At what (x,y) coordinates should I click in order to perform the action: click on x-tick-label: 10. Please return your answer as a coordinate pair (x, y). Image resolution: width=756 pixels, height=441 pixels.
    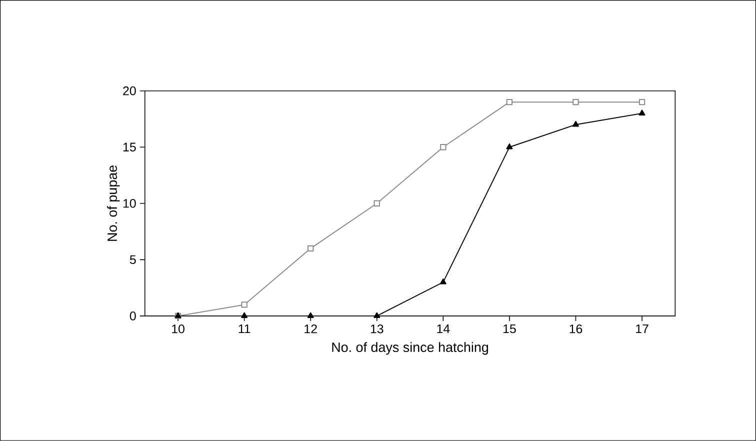
    Looking at the image, I should click on (178, 329).